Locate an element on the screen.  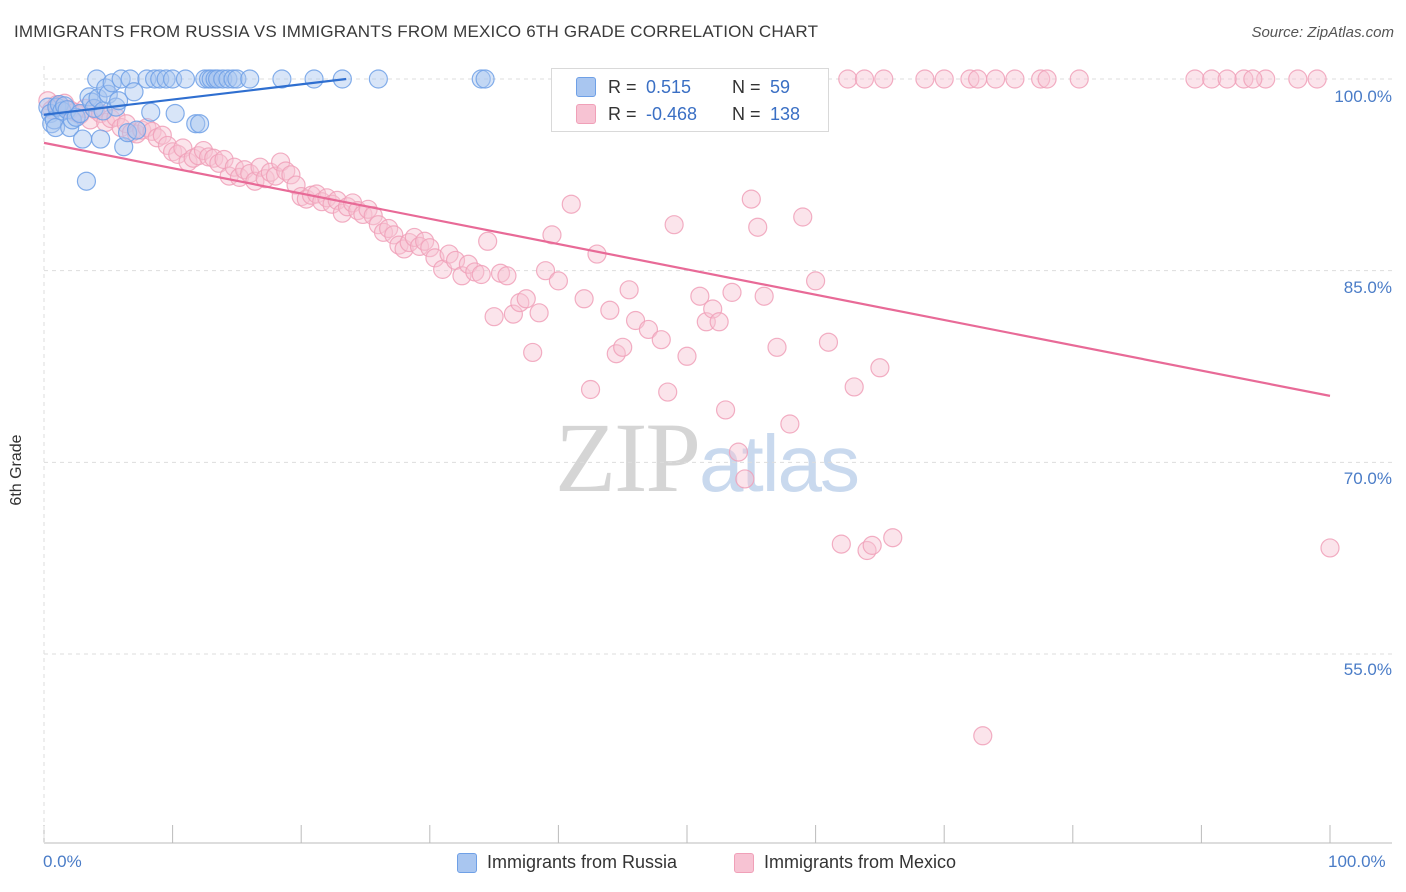
bottom-legend-label-mexico: Immigrants from Mexico is located at coordinates (860, 862).